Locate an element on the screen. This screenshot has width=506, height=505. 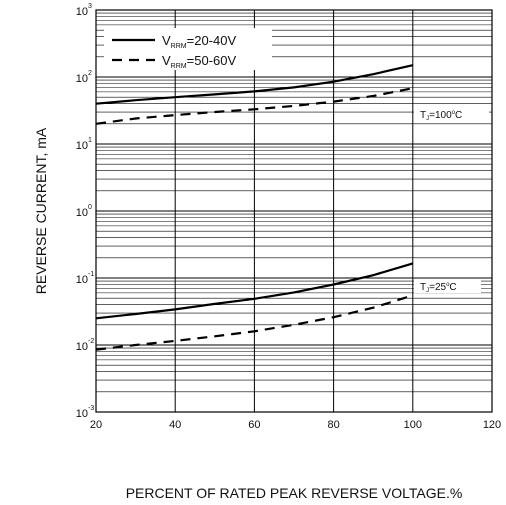
y-tick-label: 10 0 is located at coordinates (84, 211).